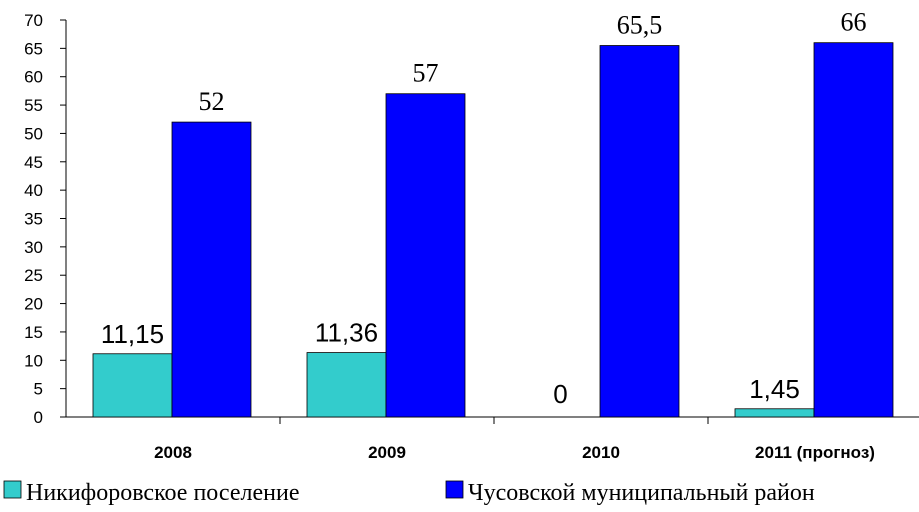 The image size is (919, 512). I want to click on data-label: 11,15, so click(132, 334).